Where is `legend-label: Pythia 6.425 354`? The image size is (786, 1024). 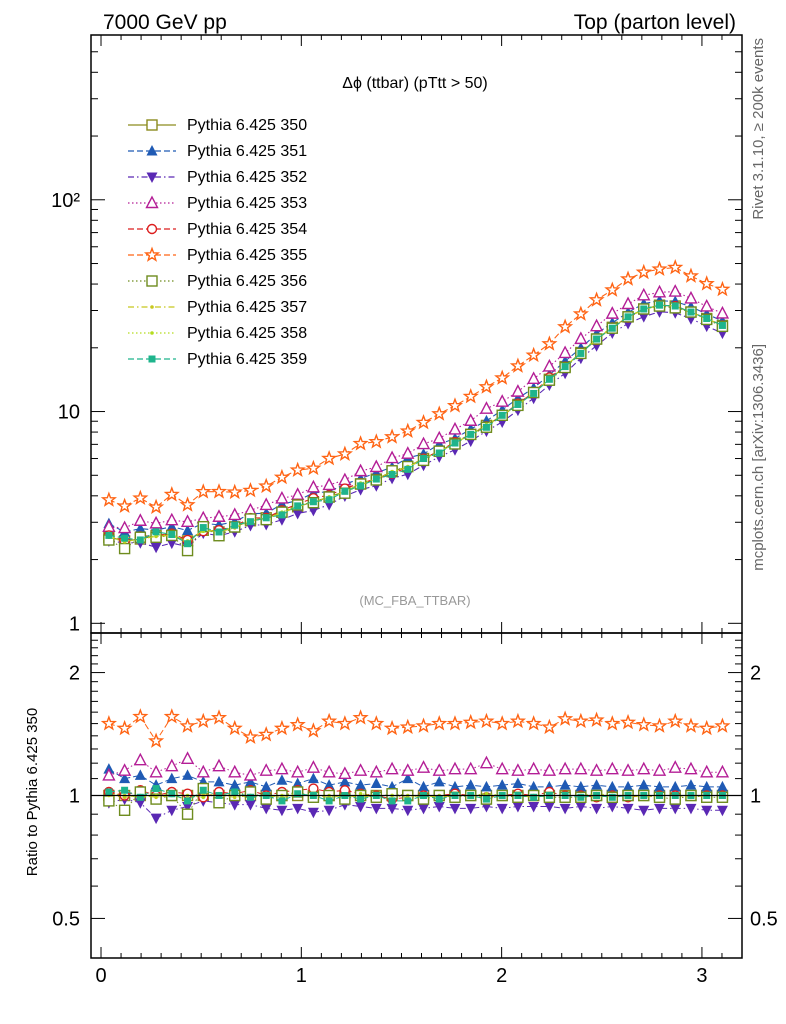 legend-label: Pythia 6.425 354 is located at coordinates (247, 229).